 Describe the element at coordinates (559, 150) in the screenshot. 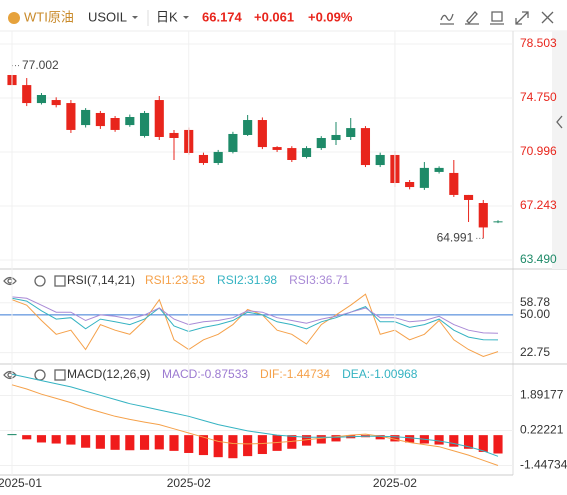

I see `scrollbar` at that location.